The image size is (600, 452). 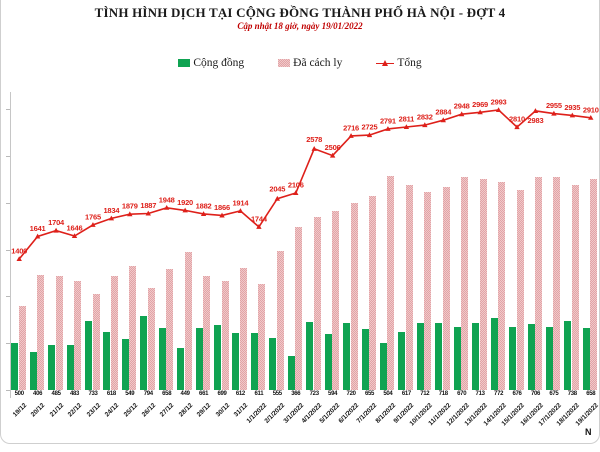 What do you see at coordinates (38, 410) in the screenshot?
I see `x-axis-label: 20/12` at bounding box center [38, 410].